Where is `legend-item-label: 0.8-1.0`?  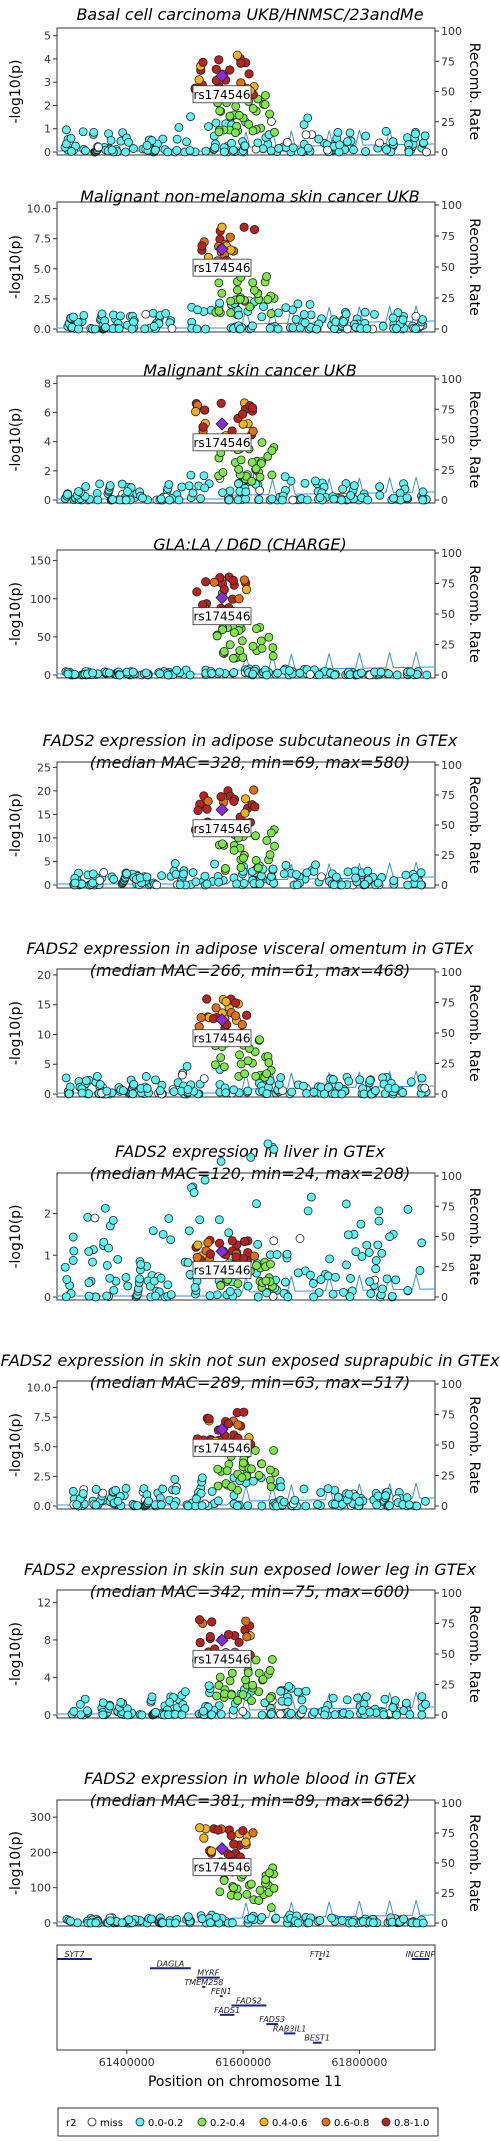 legend-item-label: 0.8-1.0 is located at coordinates (411, 2123).